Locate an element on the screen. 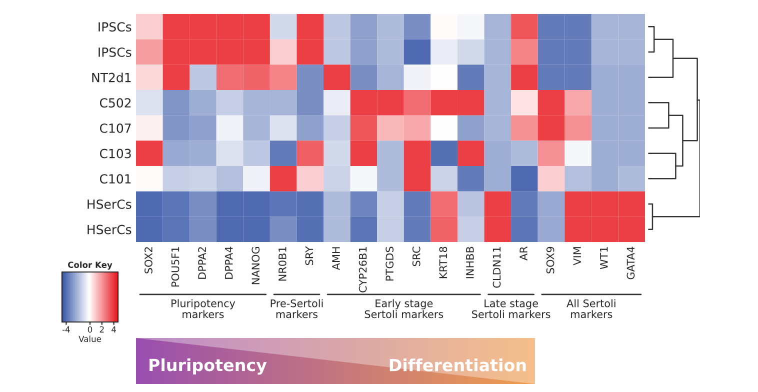  x-tick-label: CLDN11 is located at coordinates (496, 267).